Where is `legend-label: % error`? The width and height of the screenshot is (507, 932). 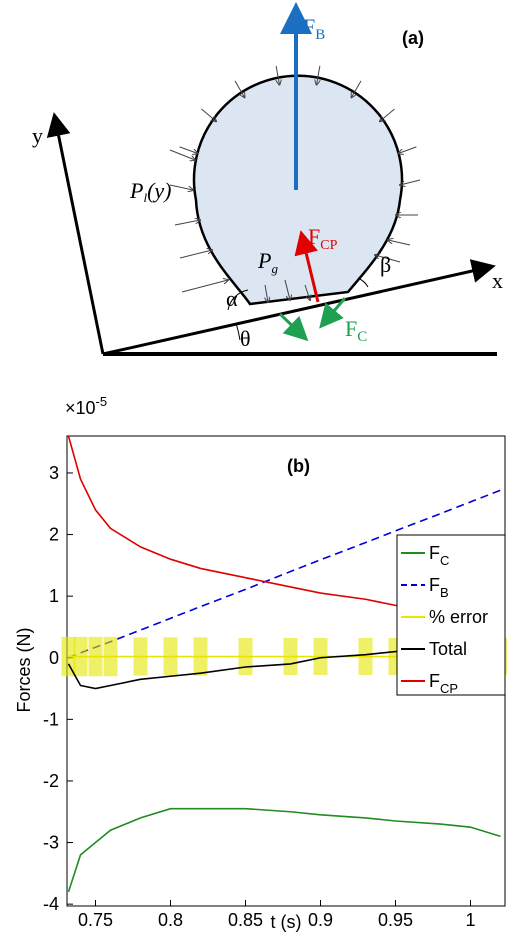
legend-label: % error is located at coordinates (458, 617).